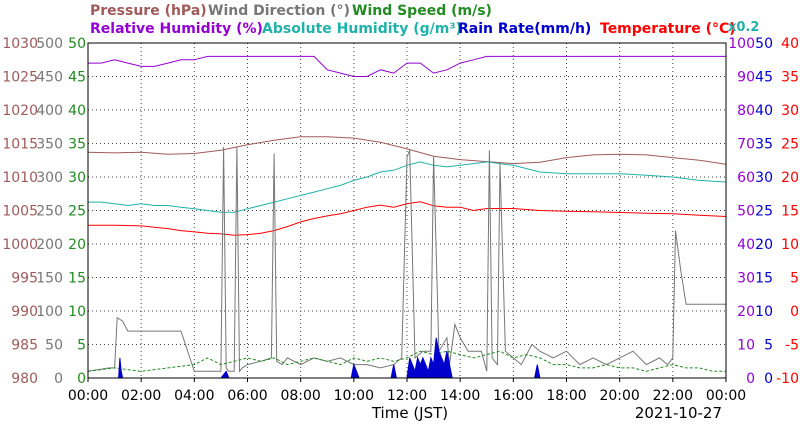  Describe the element at coordinates (746, 78) in the screenshot. I see `humidity-tick-label: 90` at that location.